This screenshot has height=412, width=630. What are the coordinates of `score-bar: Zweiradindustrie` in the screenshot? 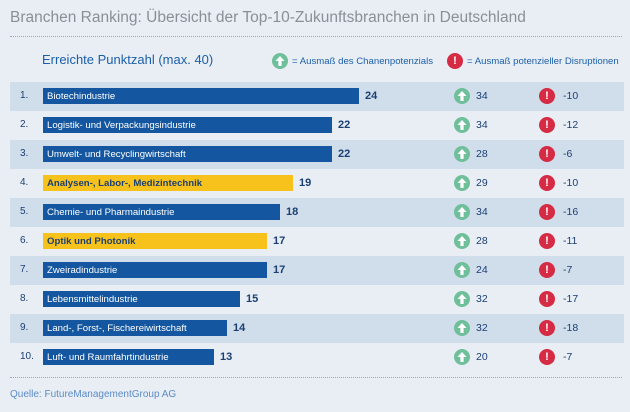 It's located at (155, 270).